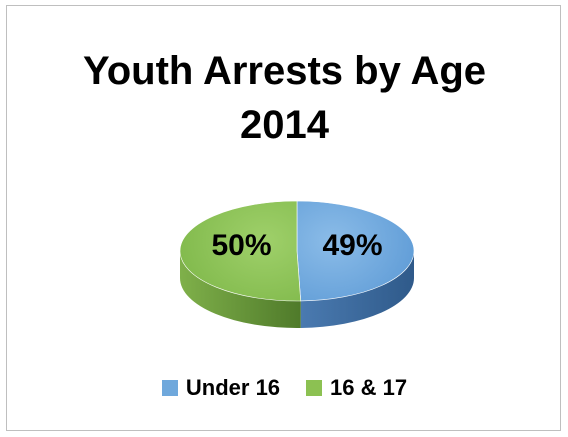 The width and height of the screenshot is (568, 437). I want to click on chart-title-line-1: Youth Arrests by Age, so click(284, 71).